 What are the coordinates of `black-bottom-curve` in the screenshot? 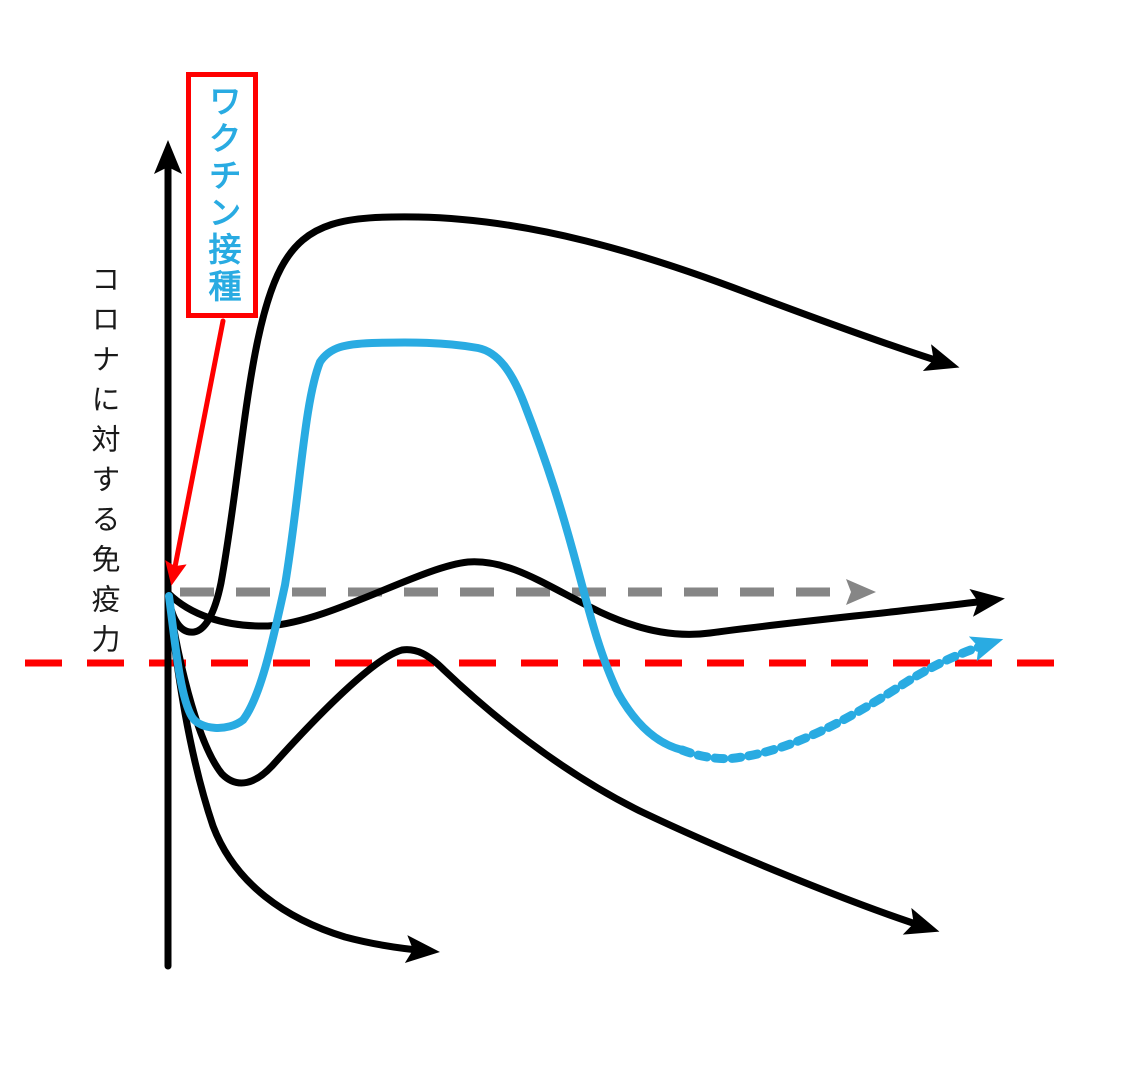 It's located at (302, 776).